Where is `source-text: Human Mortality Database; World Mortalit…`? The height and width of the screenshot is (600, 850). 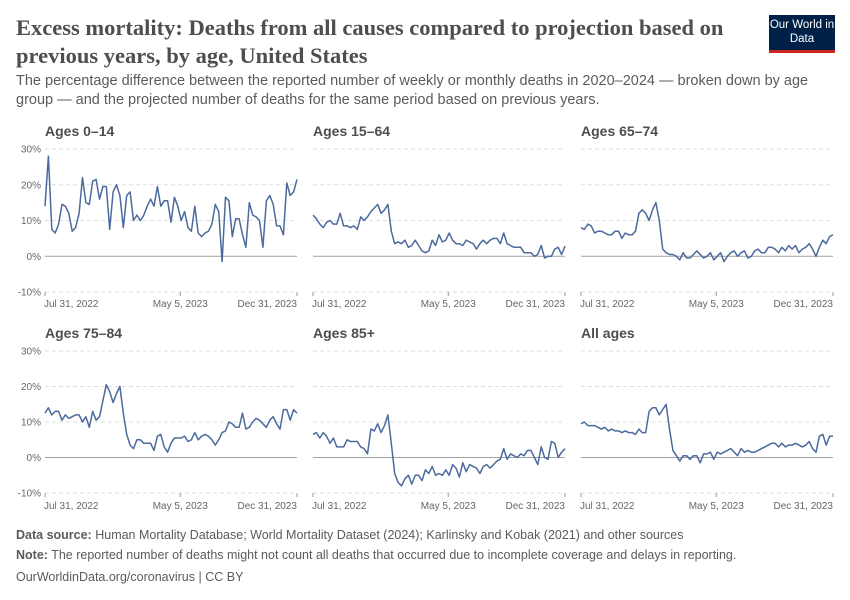 source-text: Human Mortality Database; World Mortalit… is located at coordinates (389, 535).